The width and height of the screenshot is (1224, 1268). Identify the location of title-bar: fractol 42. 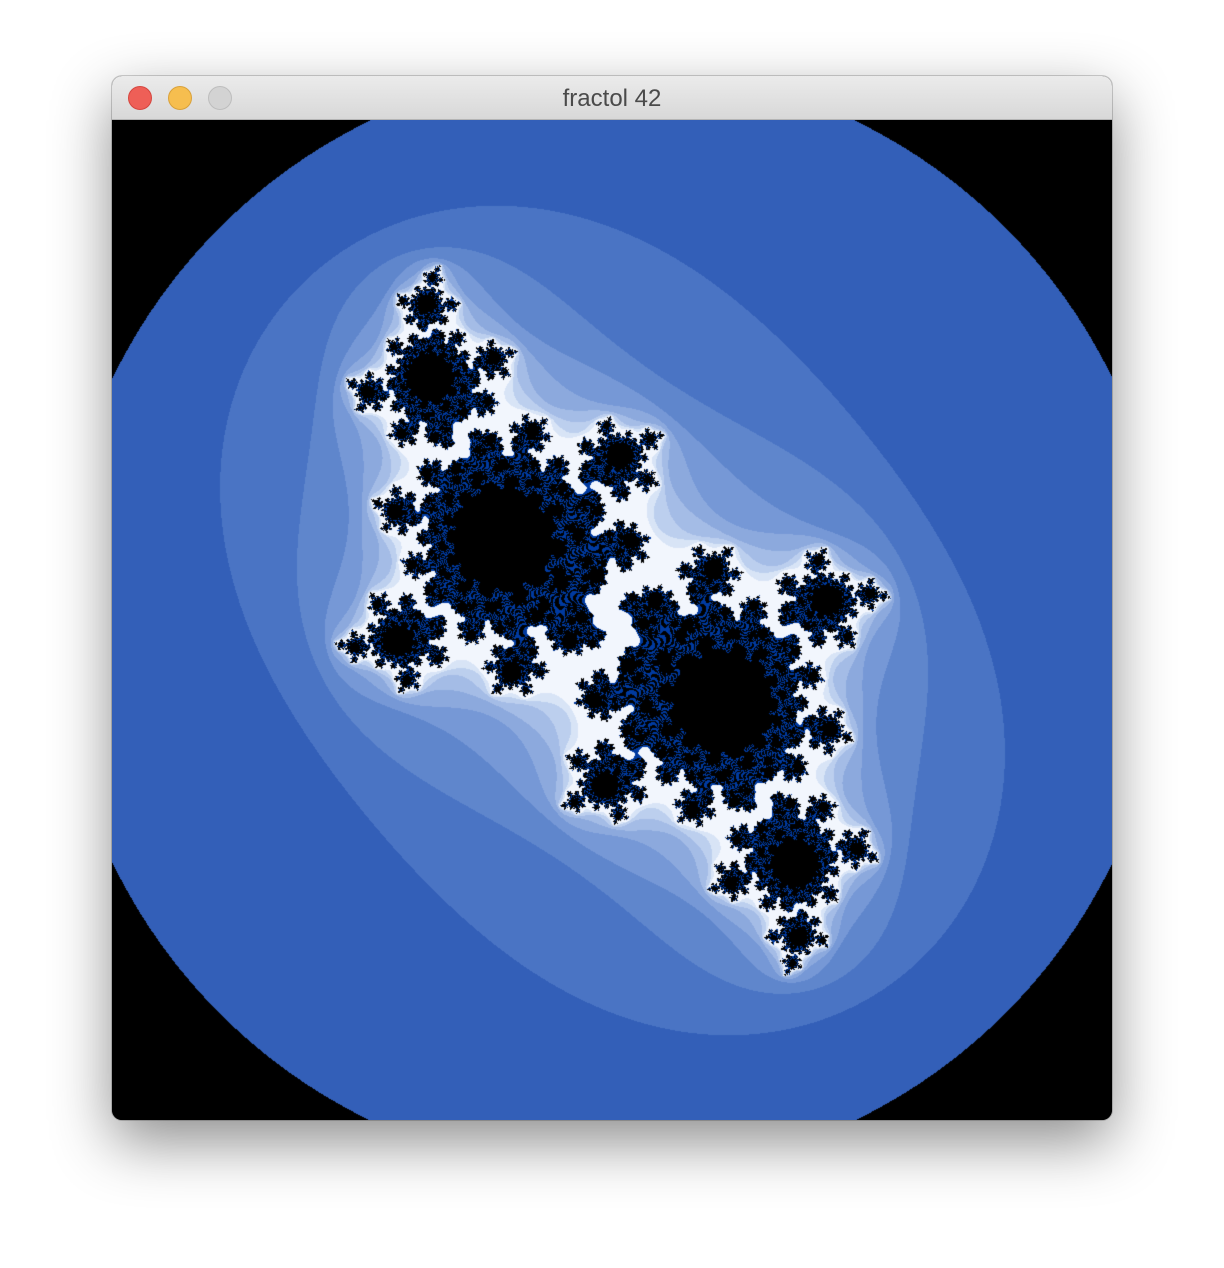
(612, 98).